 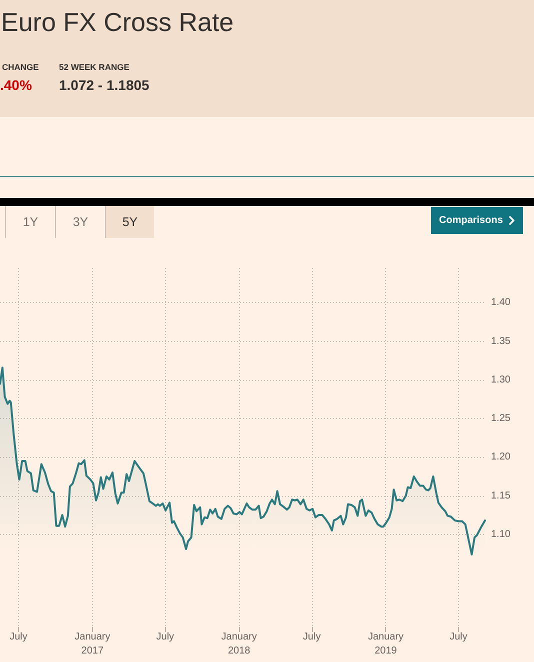 I want to click on text: CHANGE, so click(x=20, y=67).